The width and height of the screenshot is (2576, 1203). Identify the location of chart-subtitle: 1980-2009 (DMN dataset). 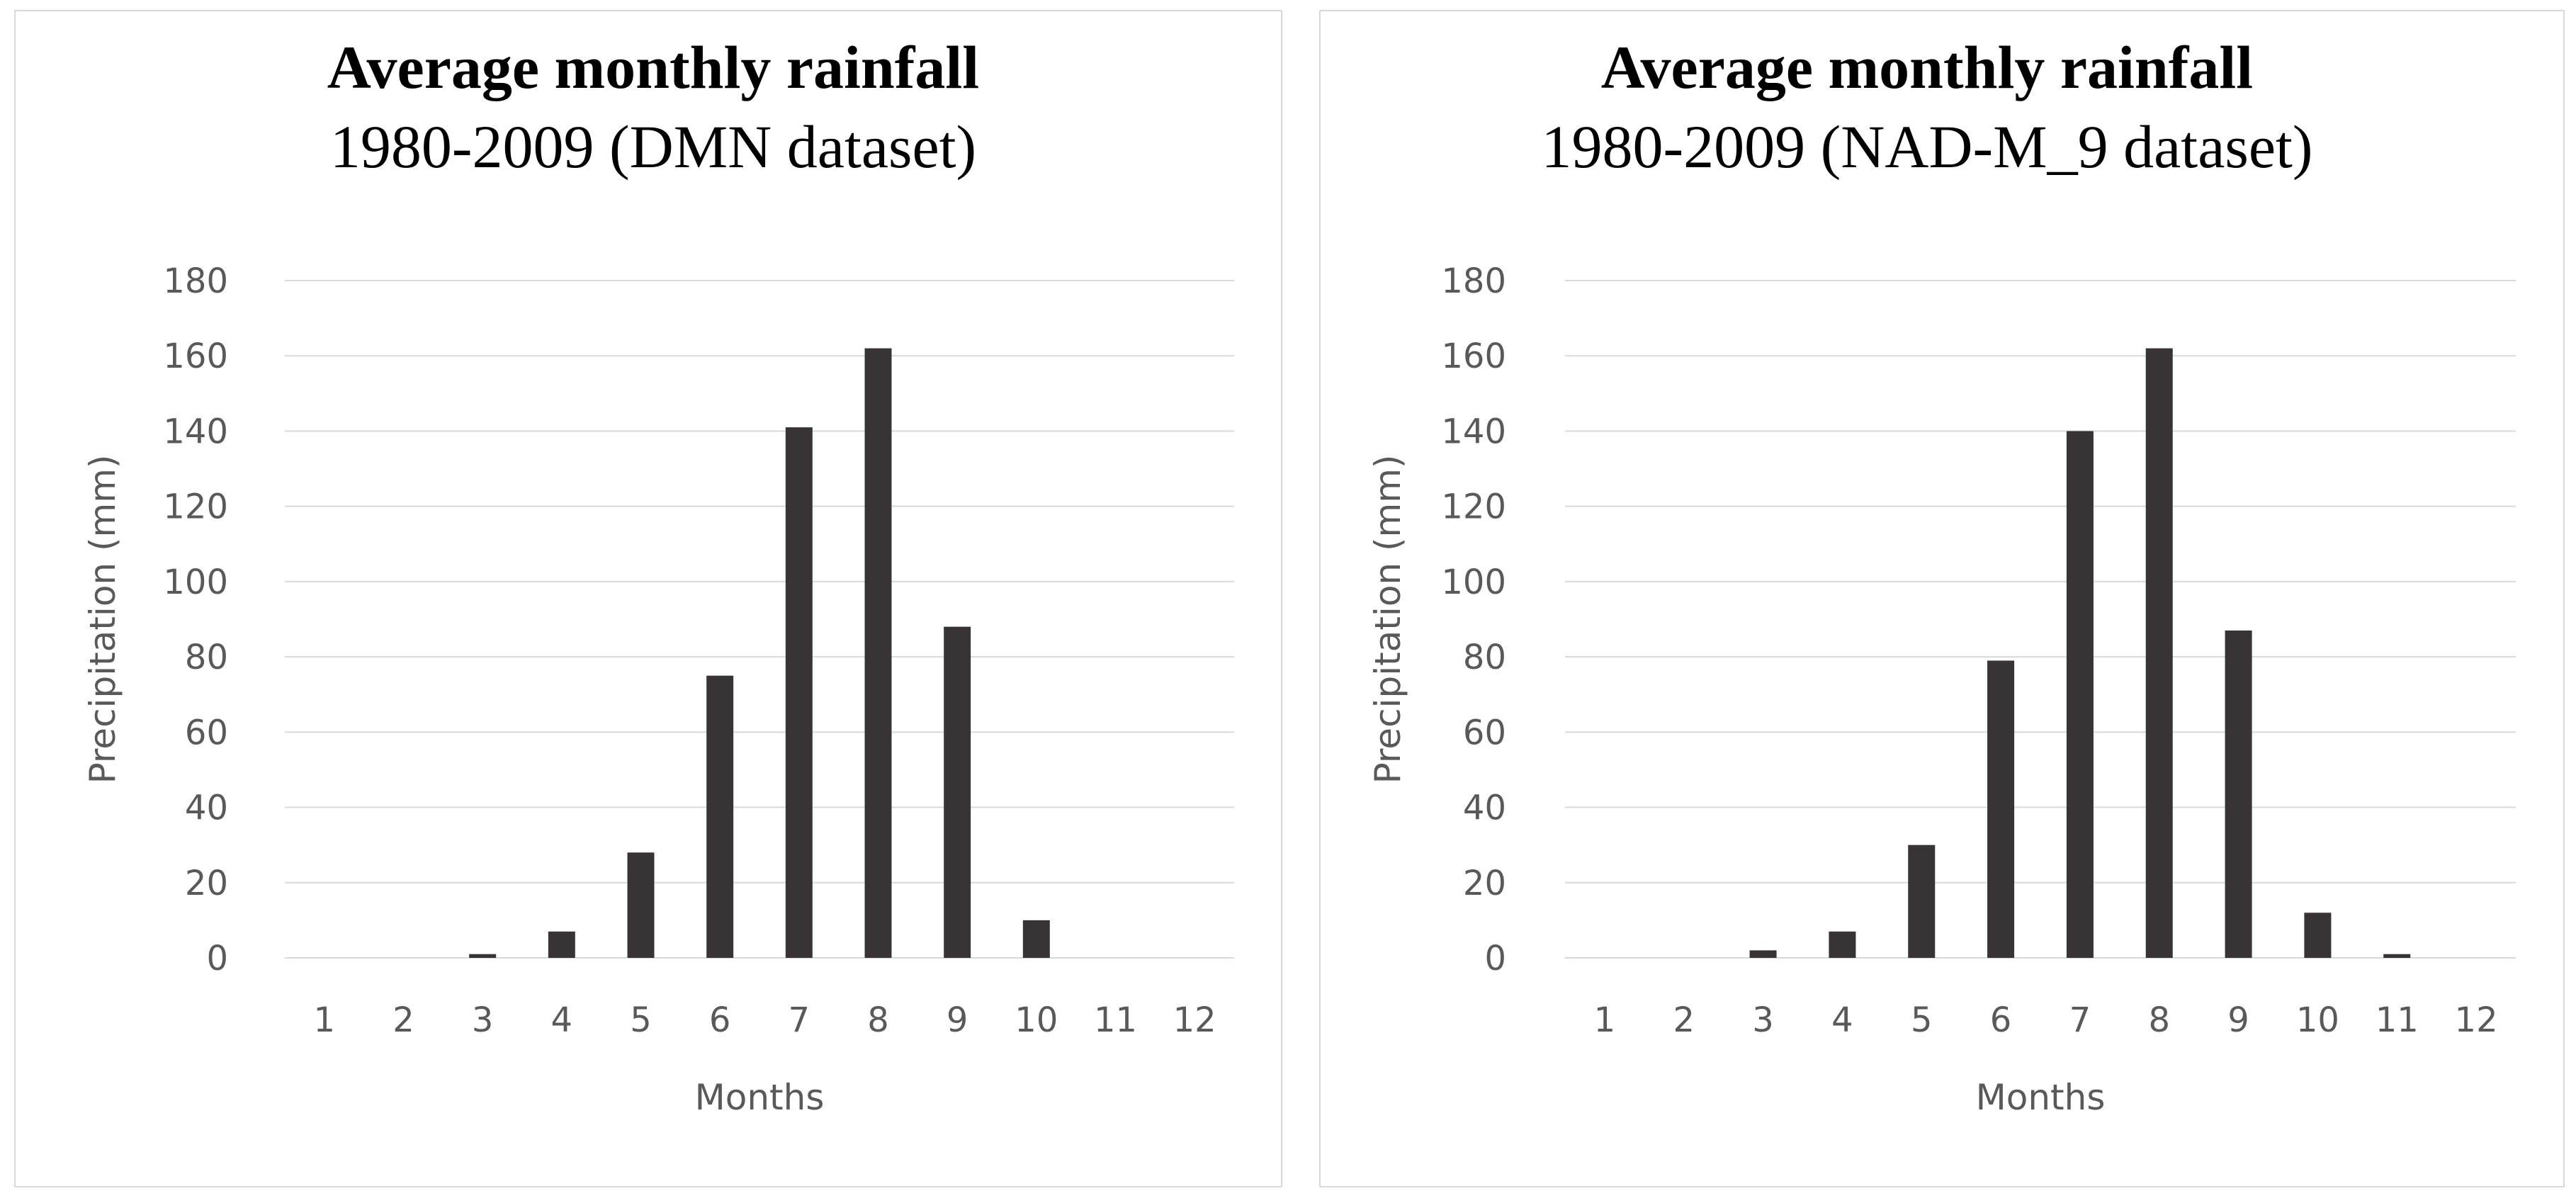
(653, 147).